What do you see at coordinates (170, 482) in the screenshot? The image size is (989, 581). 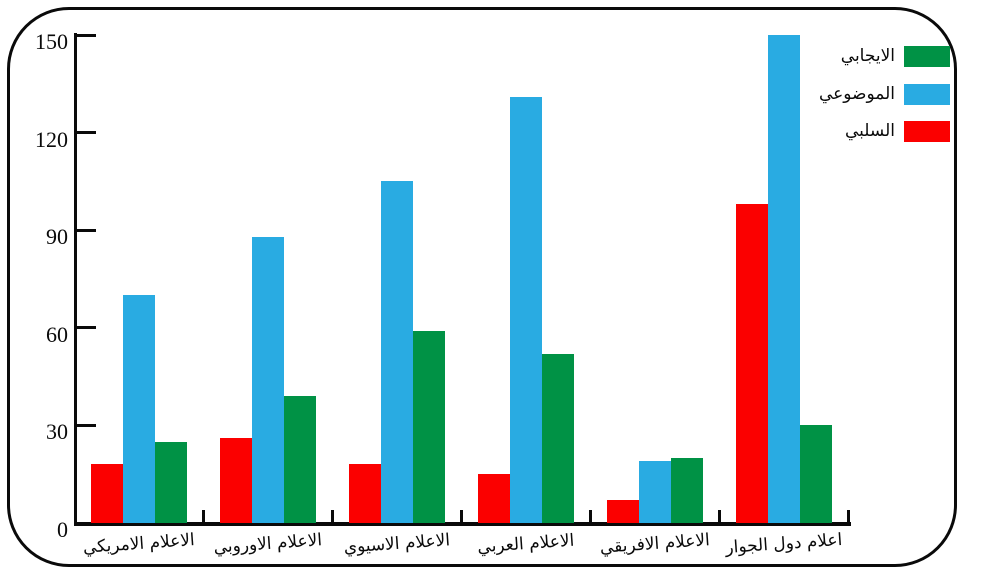 I see `bar-series2-group0` at bounding box center [170, 482].